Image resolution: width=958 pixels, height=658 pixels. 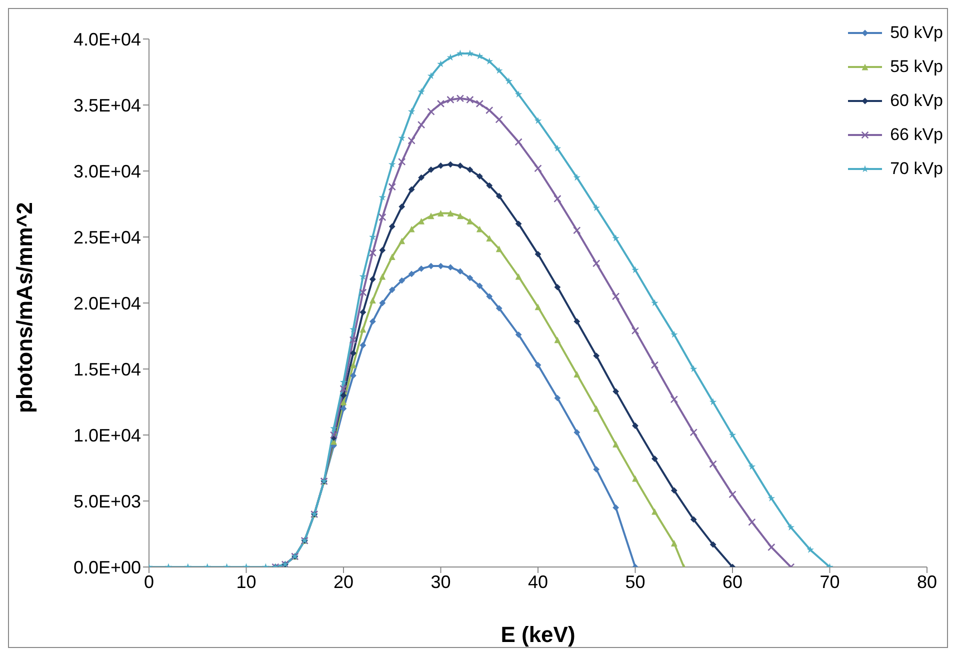 What do you see at coordinates (916, 33) in the screenshot?
I see `legend-label: 50 kVp` at bounding box center [916, 33].